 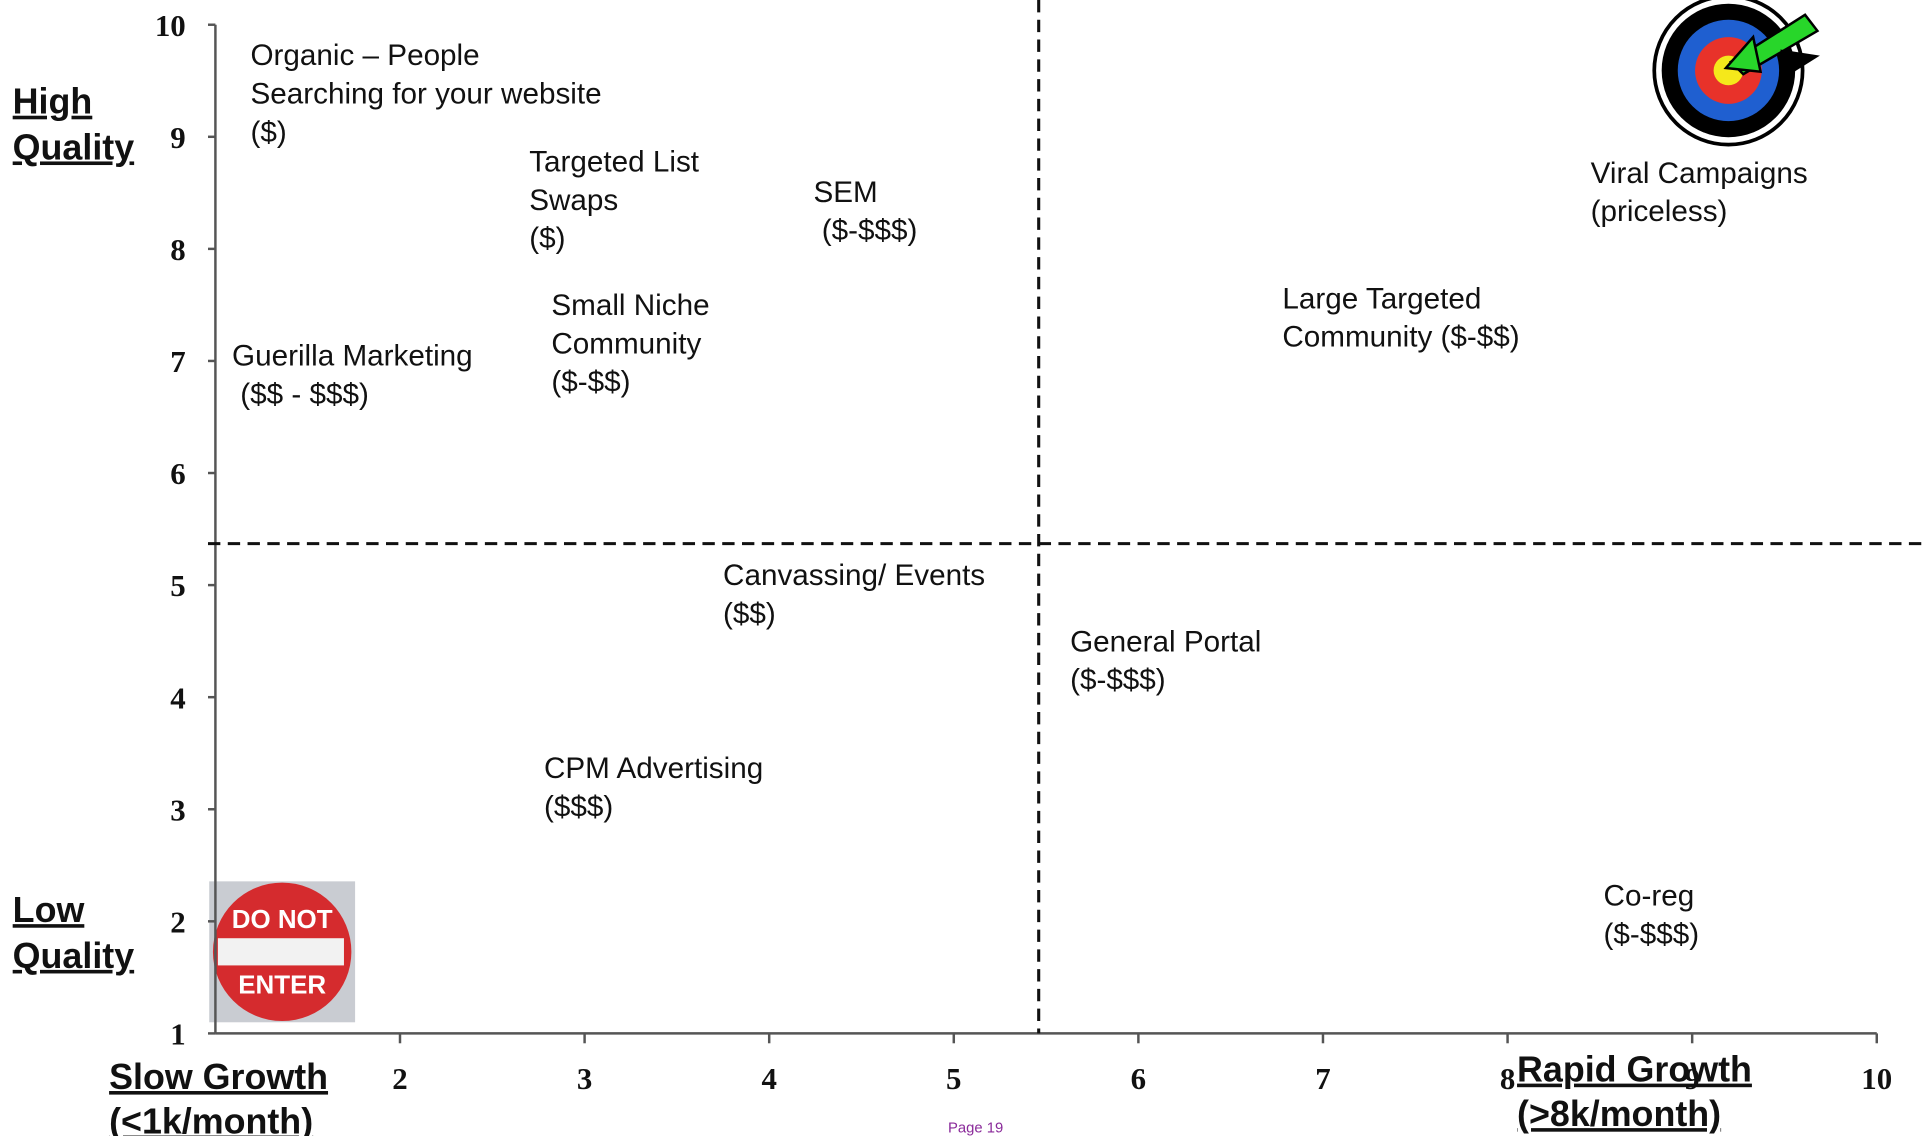 What do you see at coordinates (177, 697) in the screenshot?
I see `y-tick-label: 4` at bounding box center [177, 697].